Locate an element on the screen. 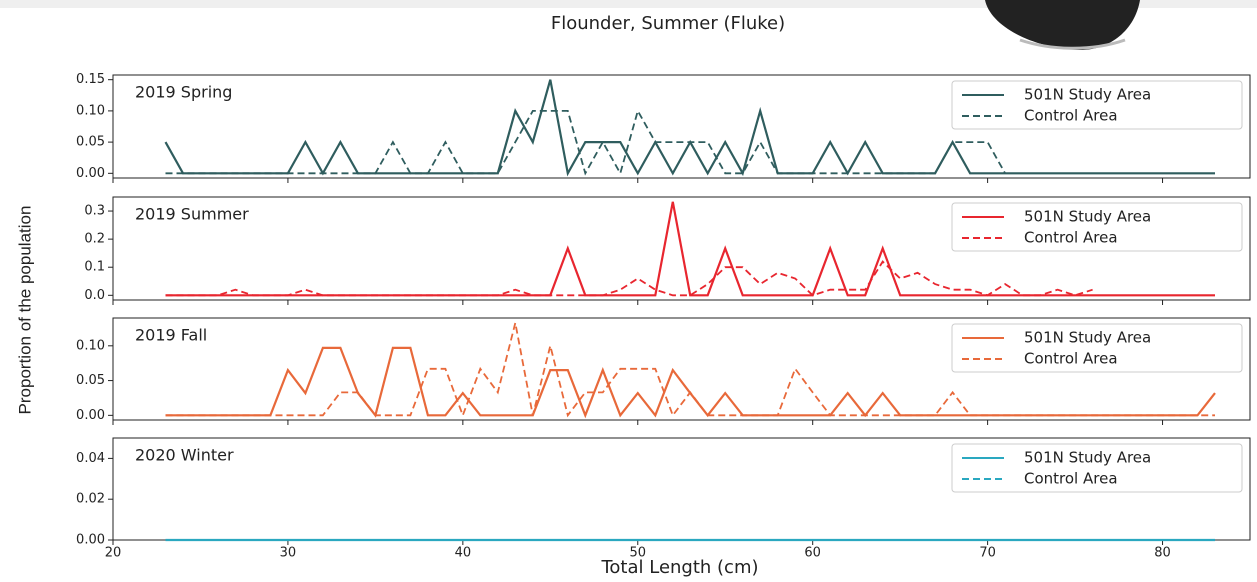 The image size is (1257, 582). y-tick-label: 0.0 is located at coordinates (94, 295).